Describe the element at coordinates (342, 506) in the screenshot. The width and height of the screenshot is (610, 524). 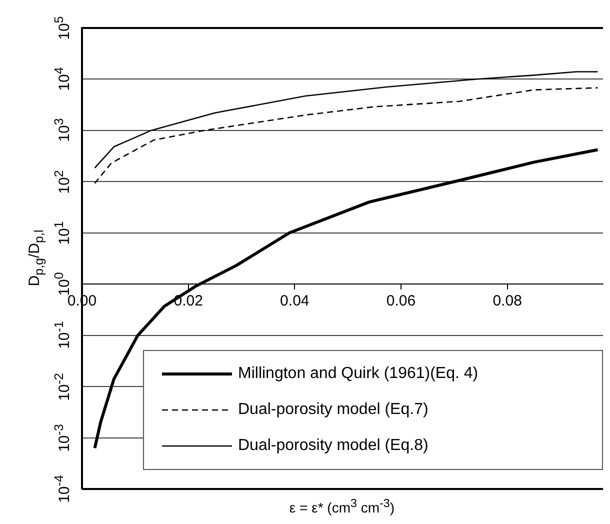
I see `x-axis-title: ε = ε* (cm$^{3}$ cm$^{-3}$)` at that location.